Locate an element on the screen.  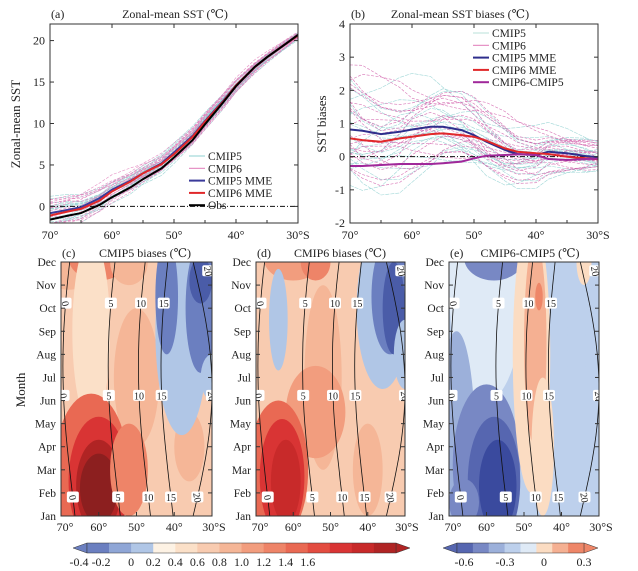
contour-label: 10 is located at coordinates (342, 498).